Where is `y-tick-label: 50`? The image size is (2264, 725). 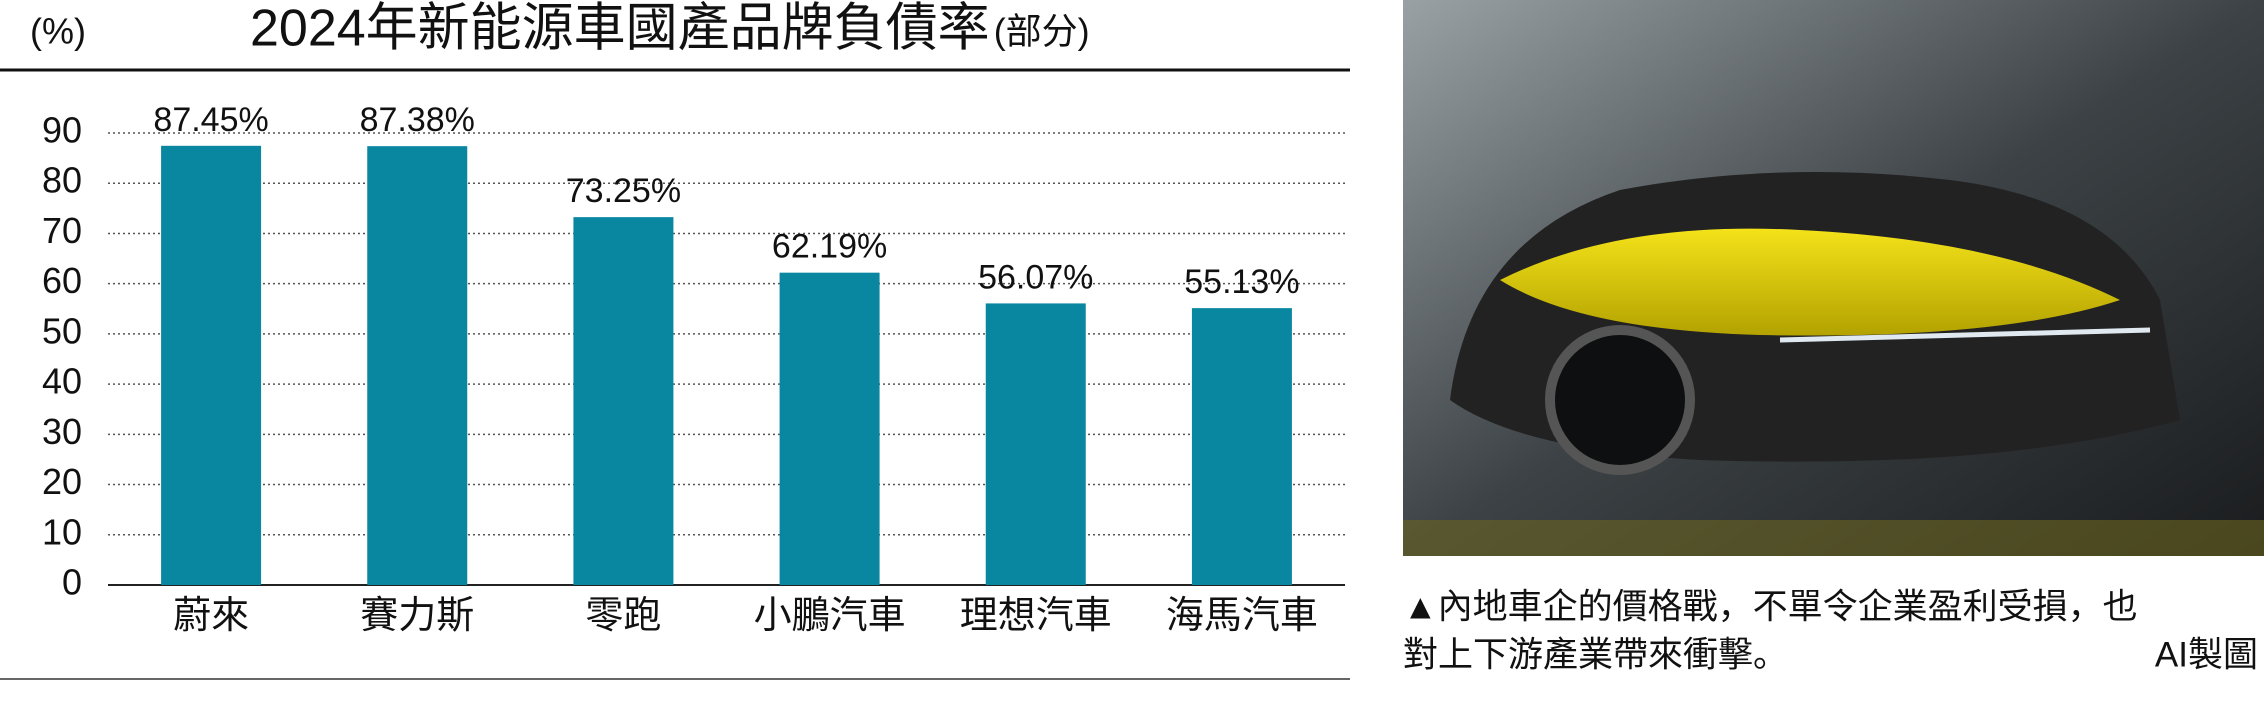
y-tick-label: 50 is located at coordinates (62, 330).